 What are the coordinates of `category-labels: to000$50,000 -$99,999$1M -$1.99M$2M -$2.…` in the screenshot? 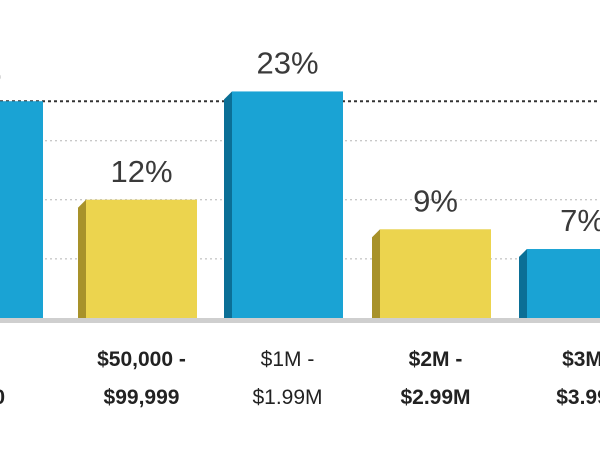 It's located at (300, 378).